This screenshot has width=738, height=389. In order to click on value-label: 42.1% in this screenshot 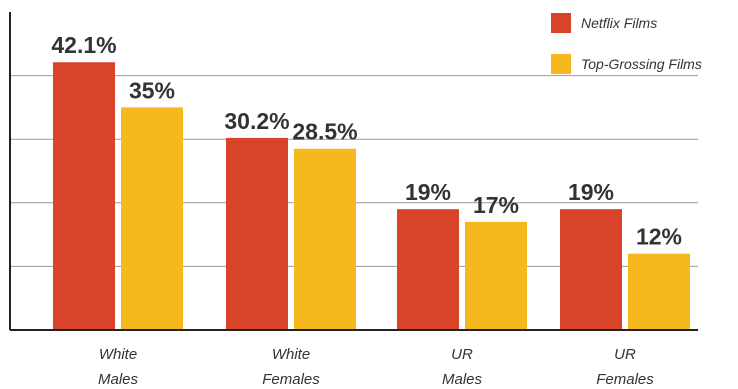, I will do `click(83, 45)`.